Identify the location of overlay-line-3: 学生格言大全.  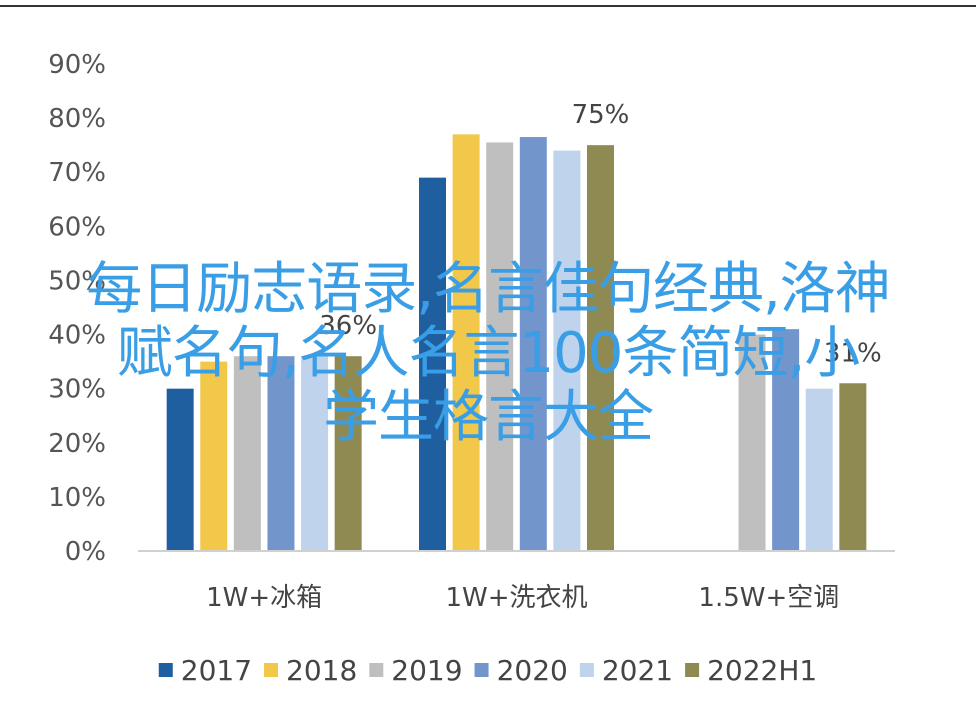
(488, 417).